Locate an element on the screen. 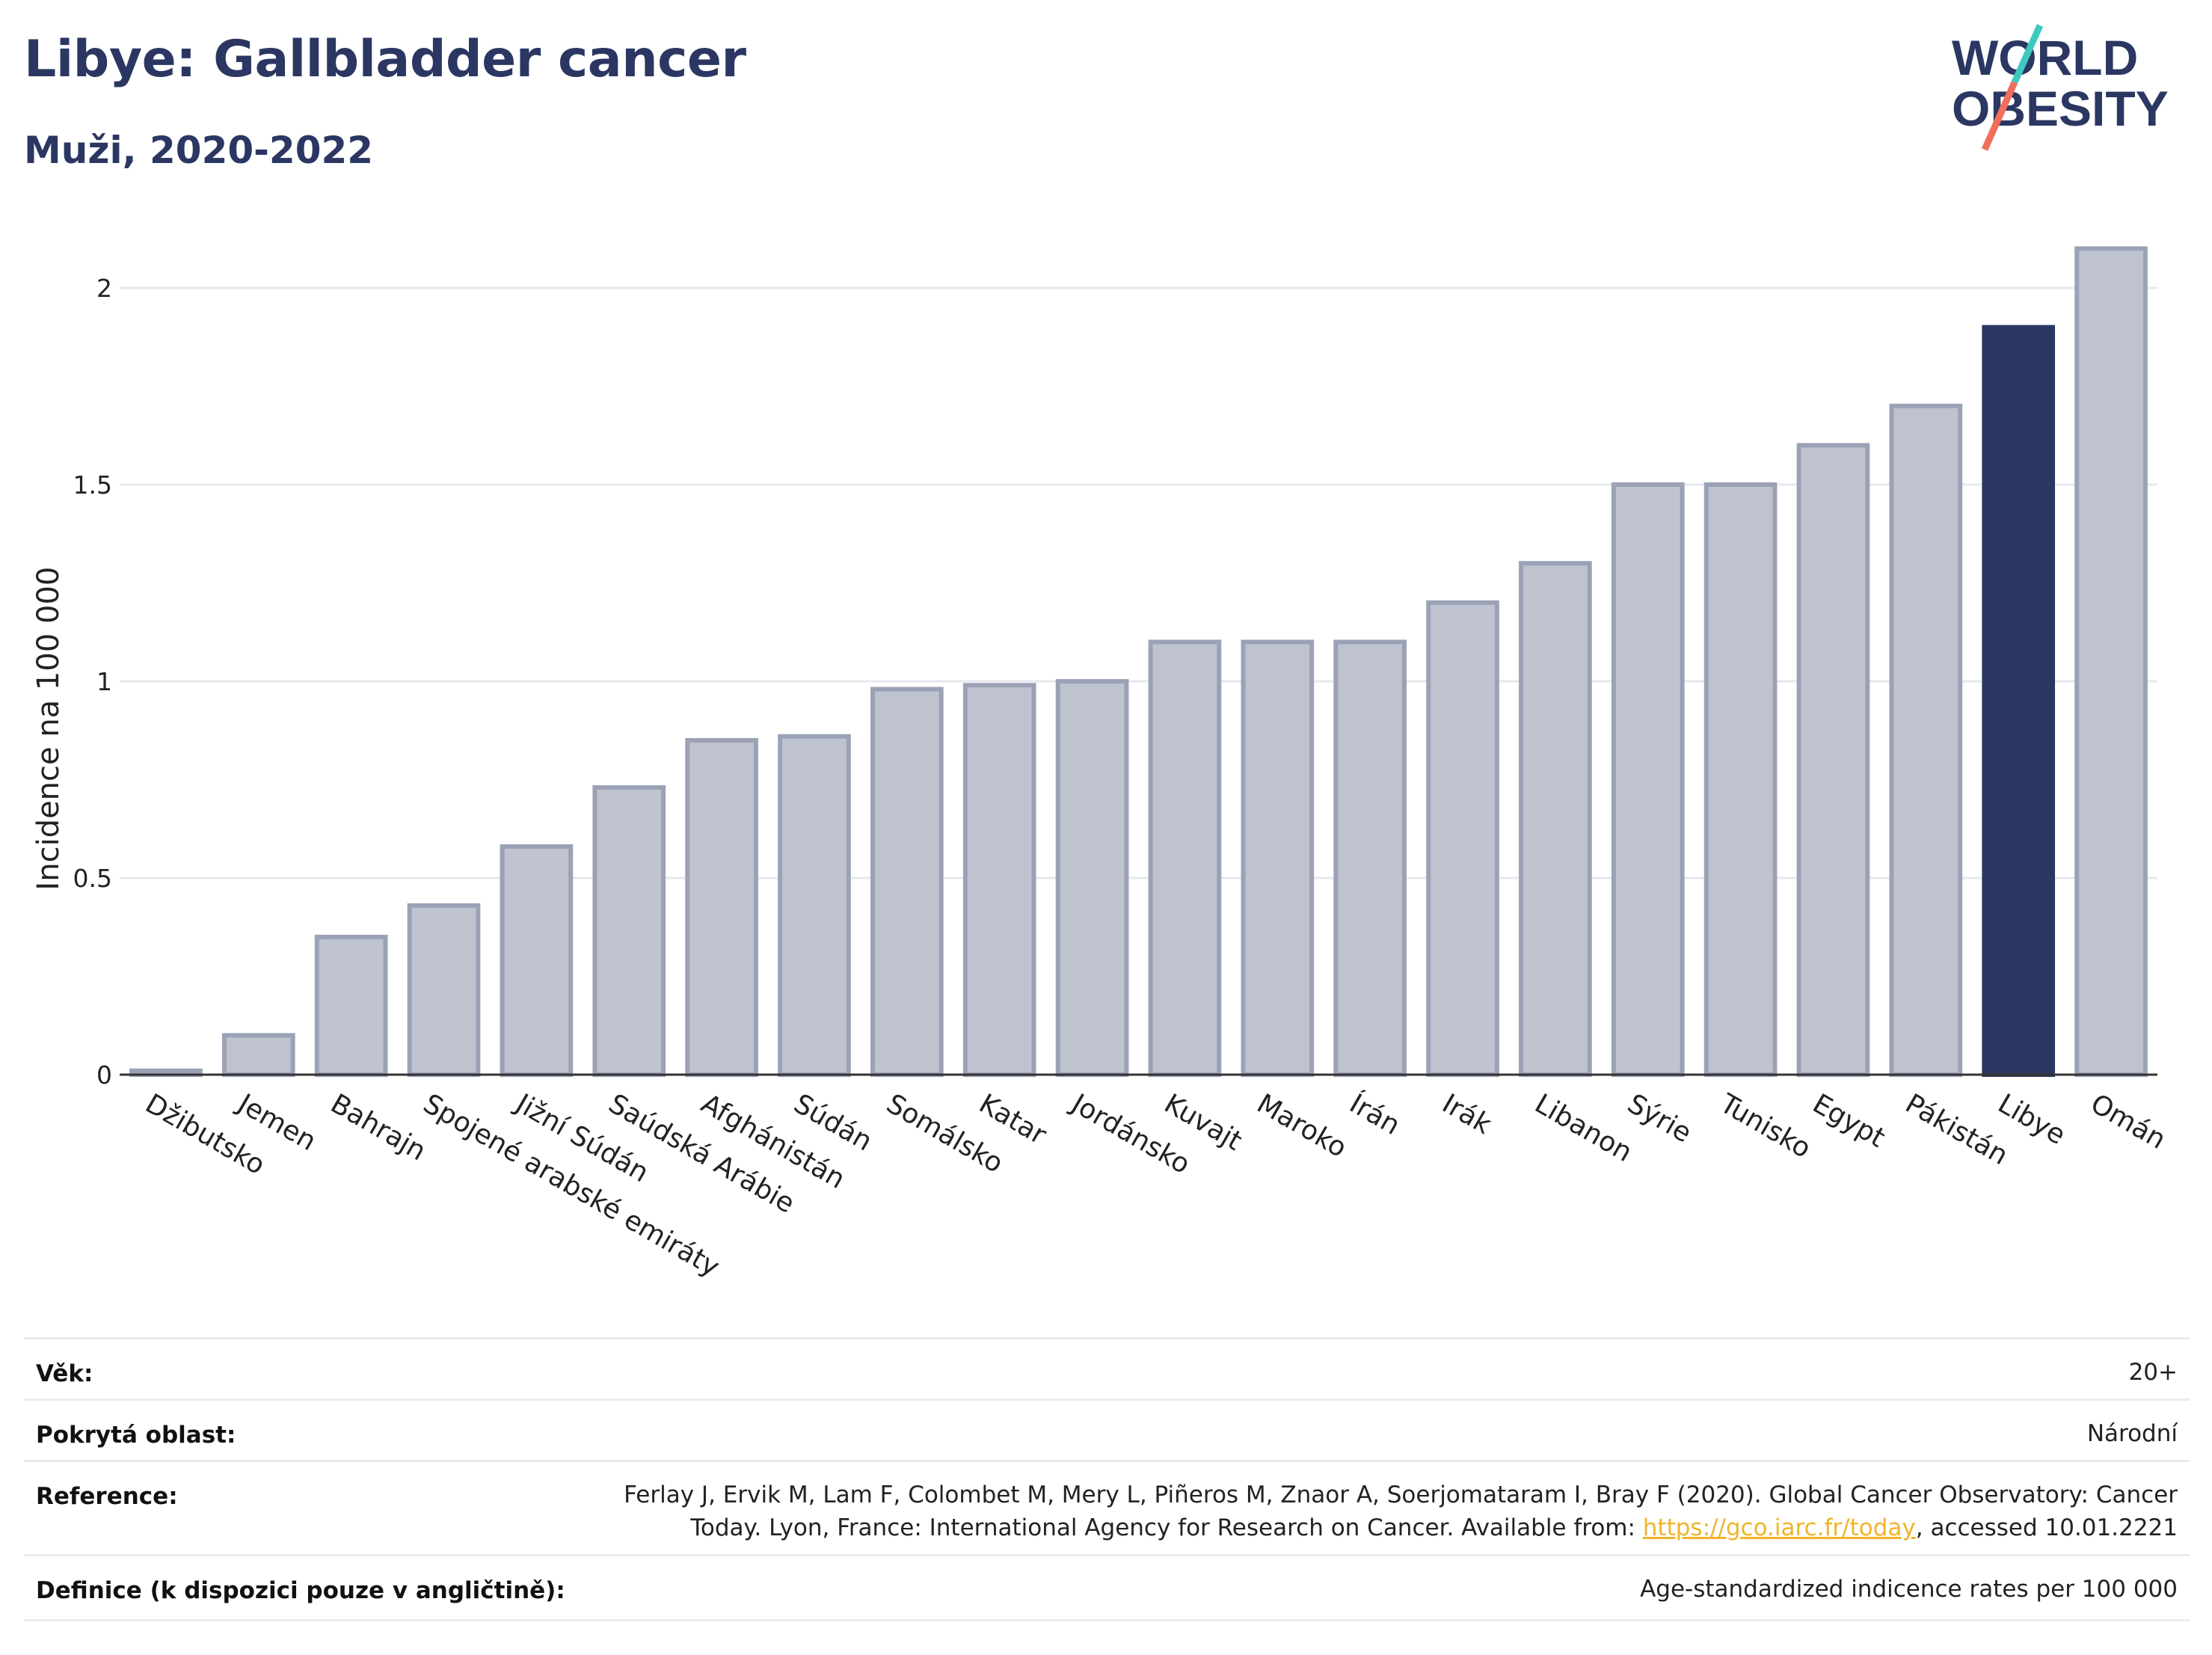 This screenshot has height=1655, width=2212. x-tick-label: Tunisko is located at coordinates (1765, 1126).